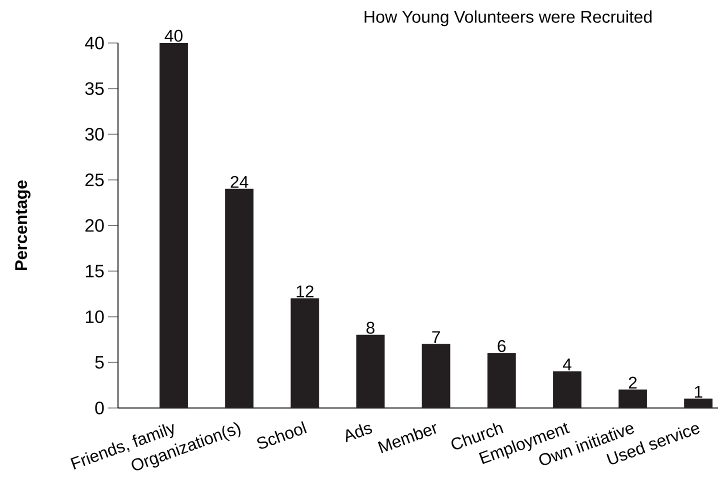 The width and height of the screenshot is (725, 497). I want to click on data-label: 40, so click(173, 36).